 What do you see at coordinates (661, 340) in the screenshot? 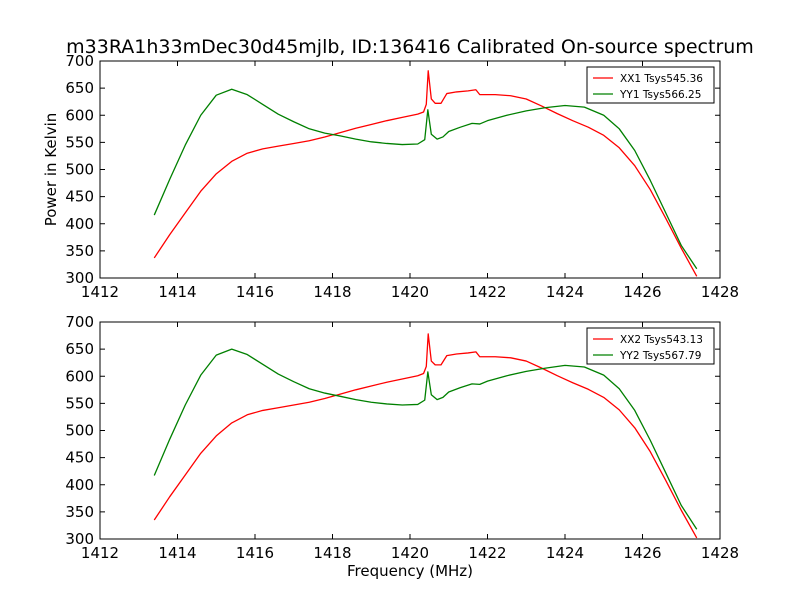
I see `legend-label: XX2 Tsys543.13` at bounding box center [661, 340].